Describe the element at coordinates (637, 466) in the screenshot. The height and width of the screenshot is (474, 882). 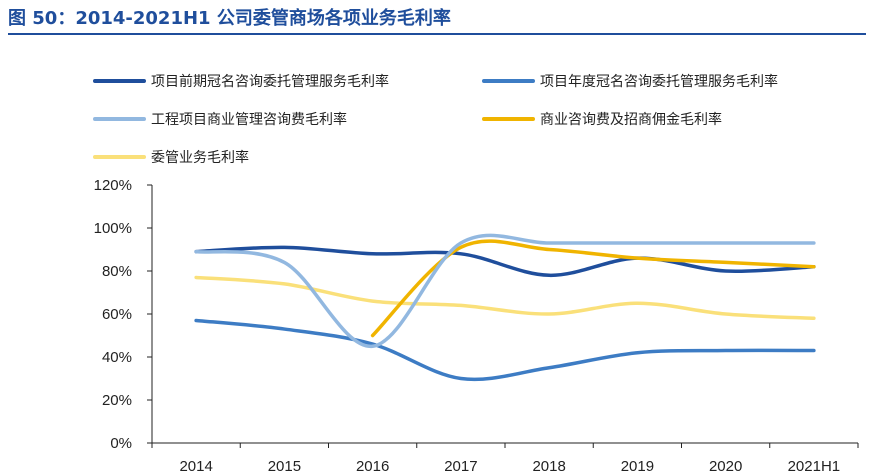
I see `x-tick-label: 2019` at that location.